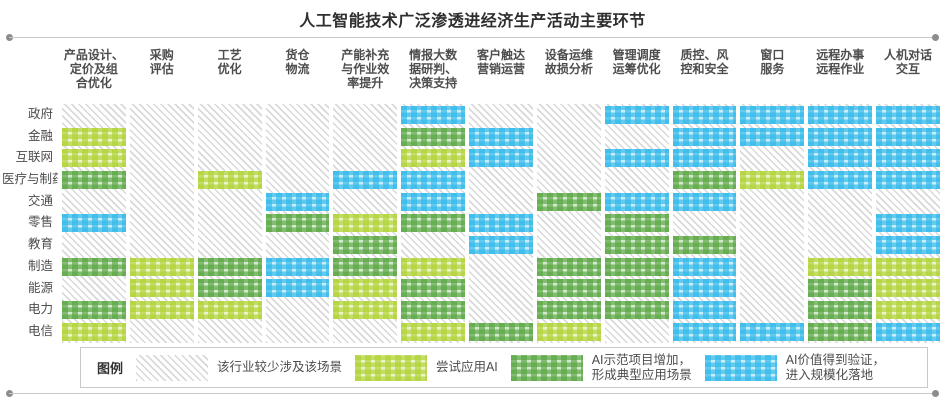 The width and height of the screenshot is (945, 400). What do you see at coordinates (772, 62) in the screenshot?
I see `column-header: 窗口 服务` at bounding box center [772, 62].